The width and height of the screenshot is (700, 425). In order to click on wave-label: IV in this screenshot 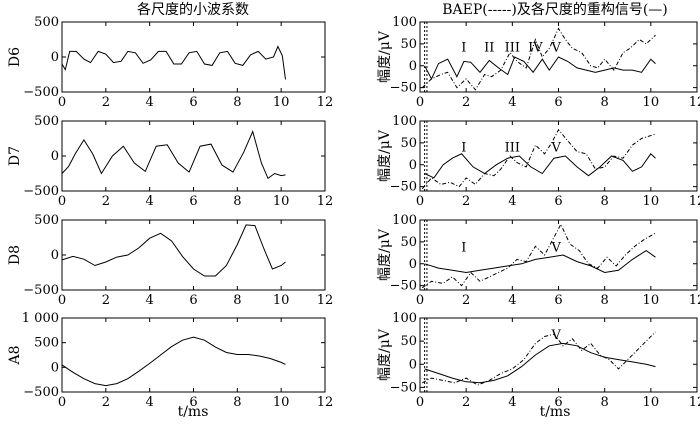, I will do `click(535, 47)`.